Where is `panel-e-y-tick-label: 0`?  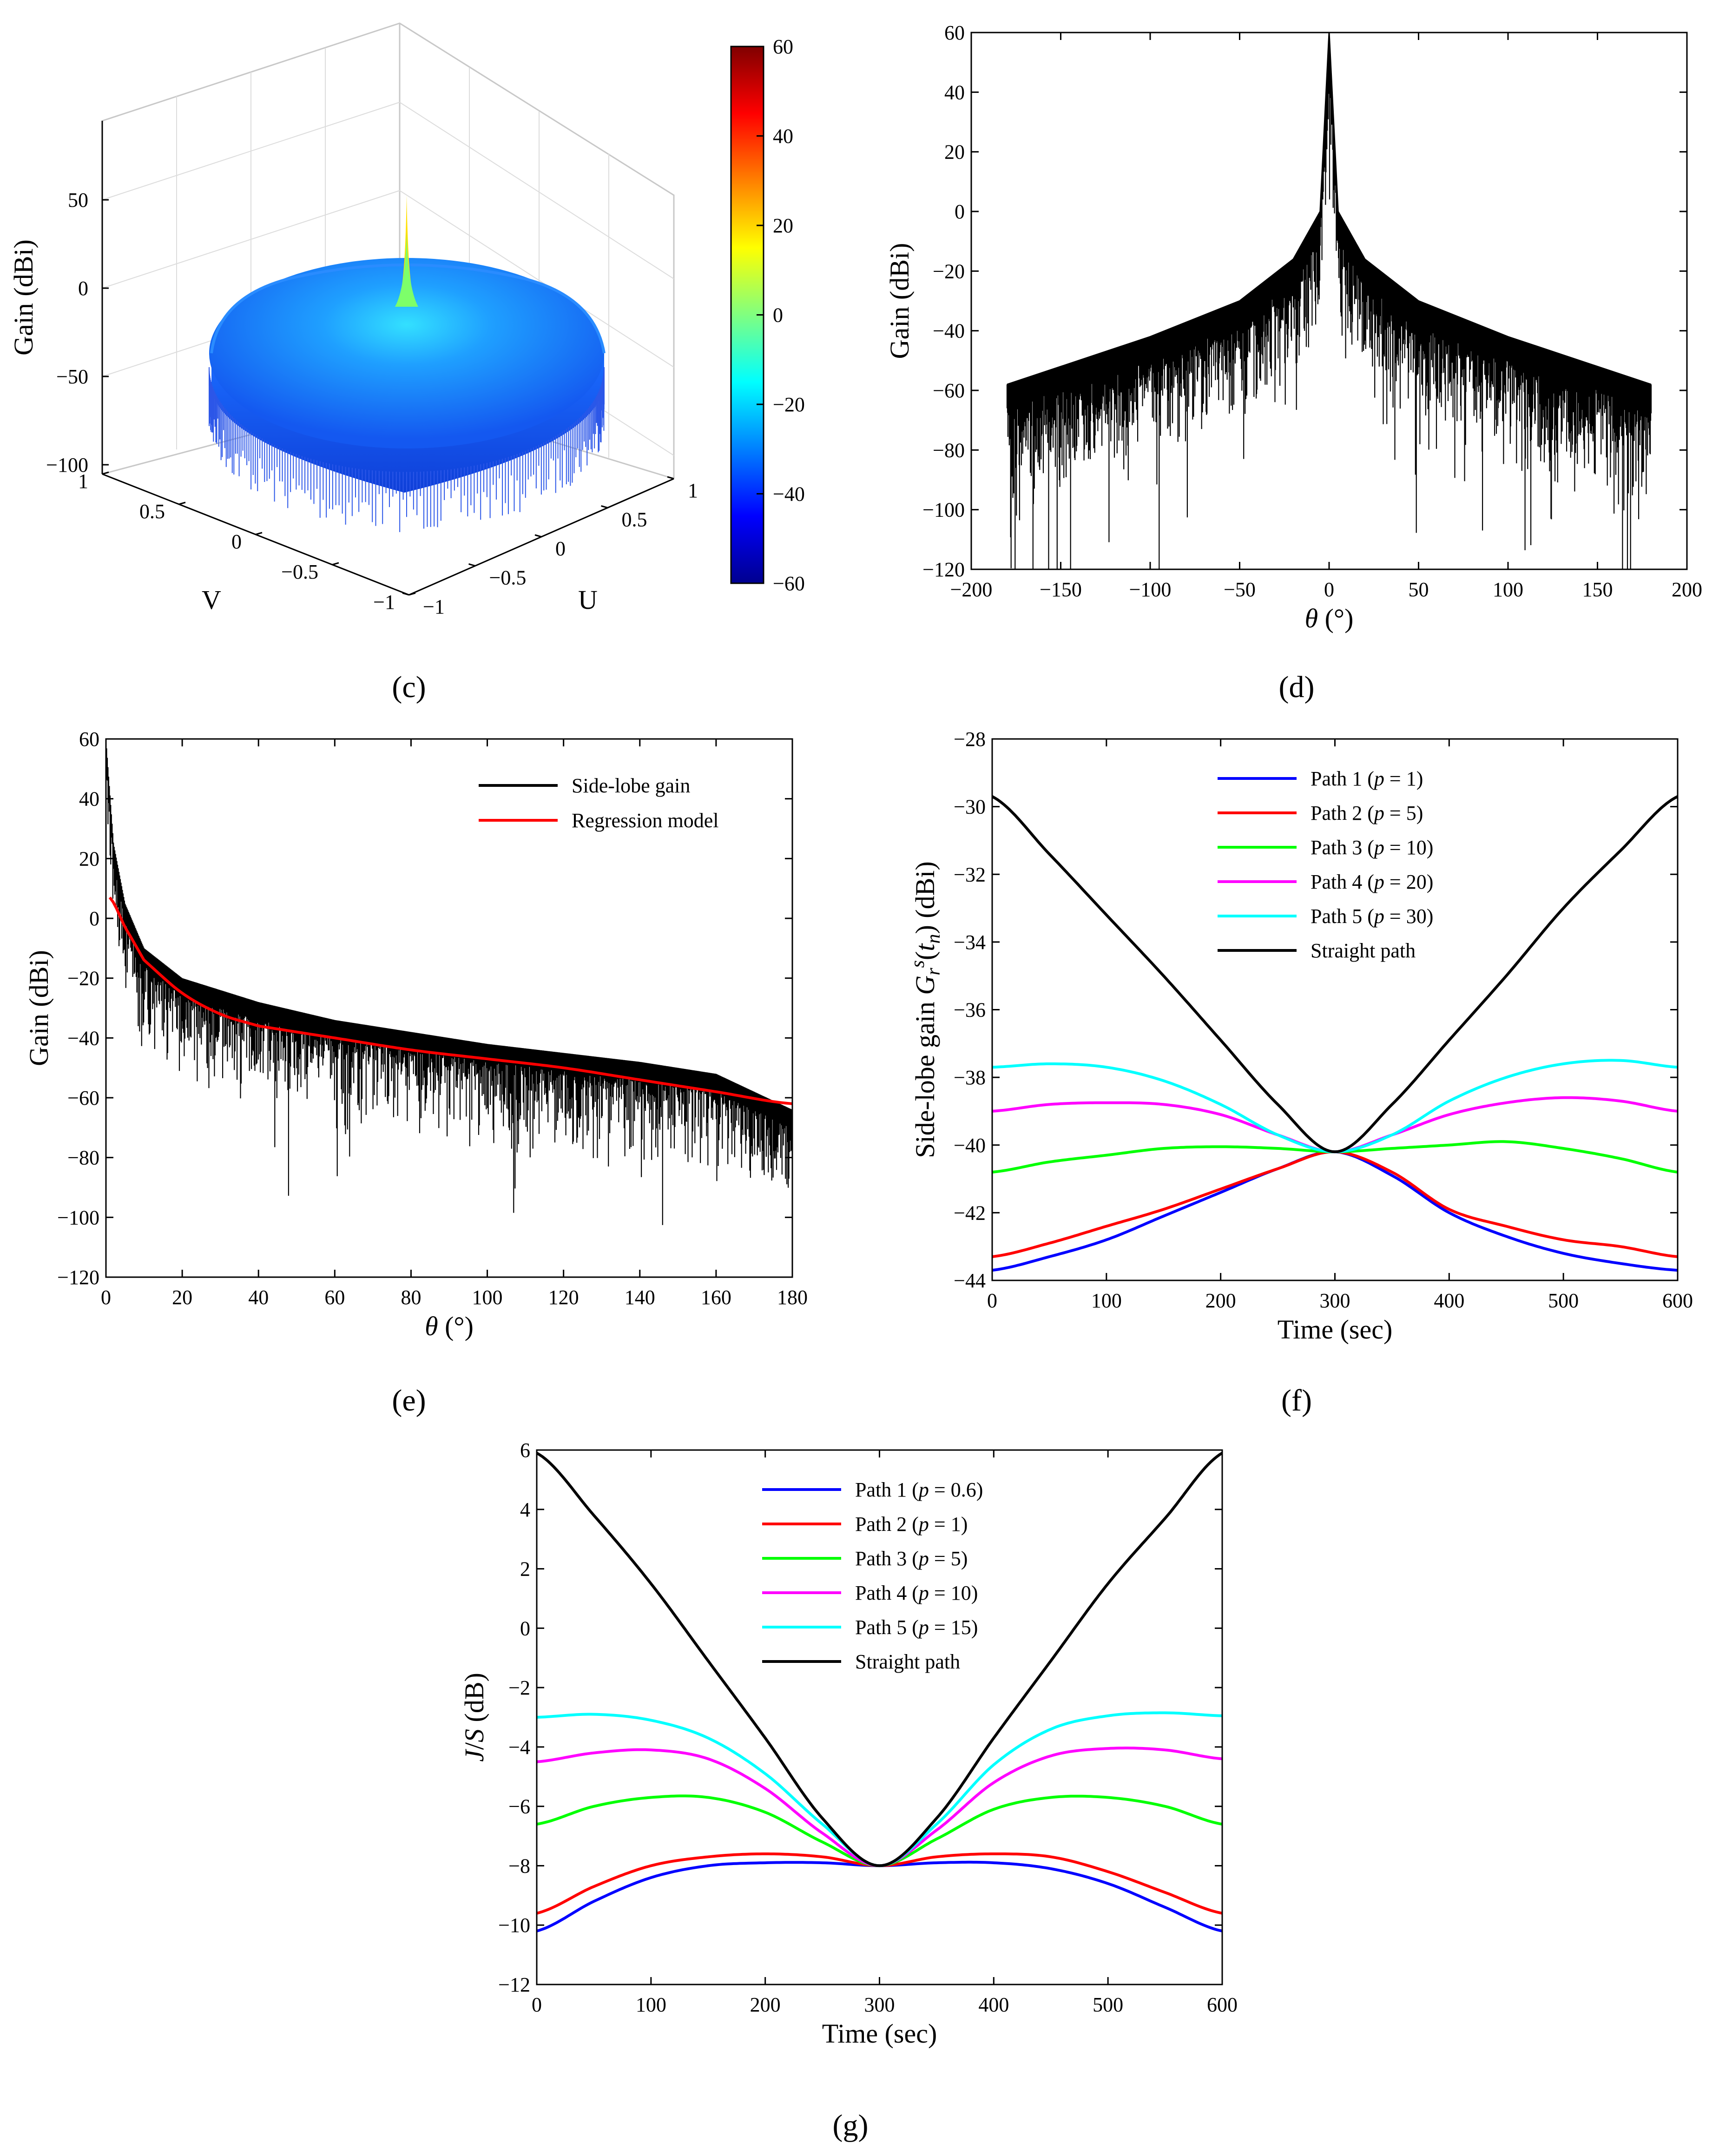
panel-e-y-tick-label: 0 is located at coordinates (94, 918).